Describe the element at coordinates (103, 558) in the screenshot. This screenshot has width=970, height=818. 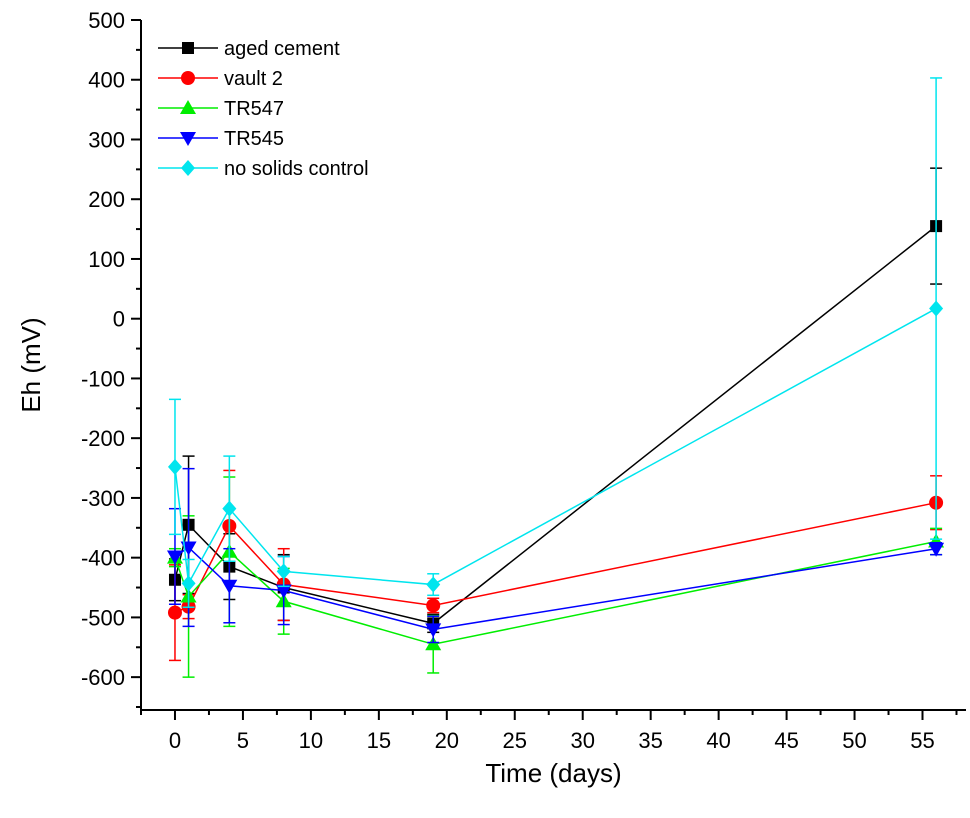
I see `y-tick-label: -400` at that location.